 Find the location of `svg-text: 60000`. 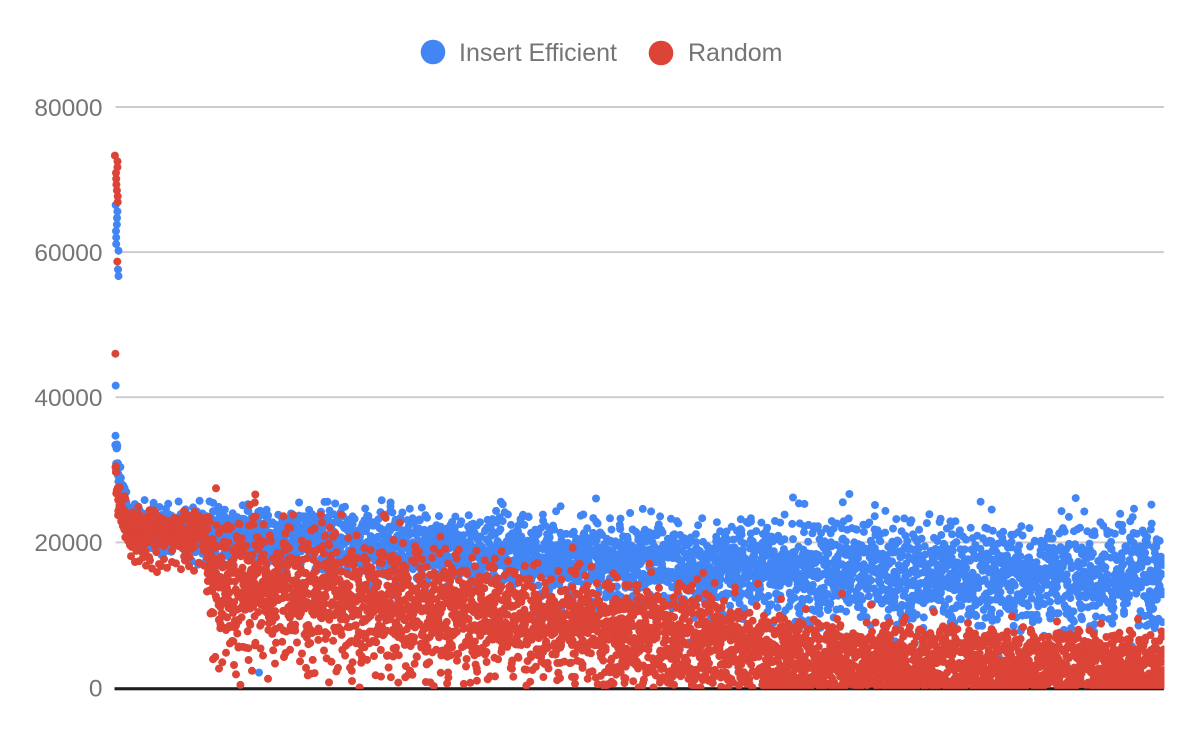

svg-text: 60000 is located at coordinates (68, 253).